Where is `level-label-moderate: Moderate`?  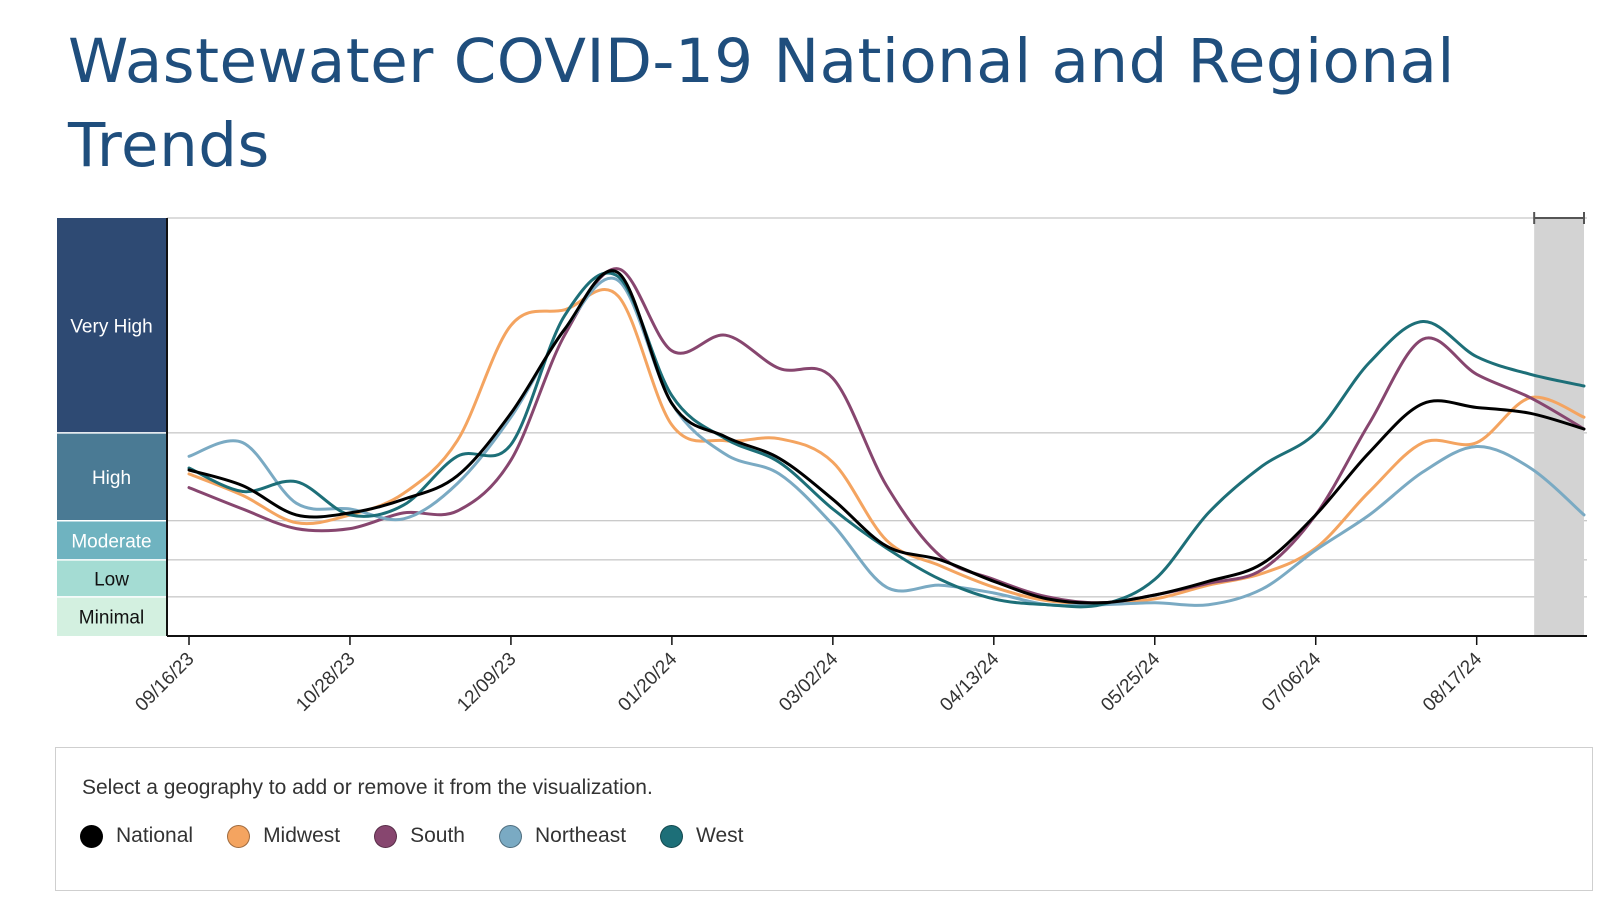
level-label-moderate: Moderate is located at coordinates (111, 541).